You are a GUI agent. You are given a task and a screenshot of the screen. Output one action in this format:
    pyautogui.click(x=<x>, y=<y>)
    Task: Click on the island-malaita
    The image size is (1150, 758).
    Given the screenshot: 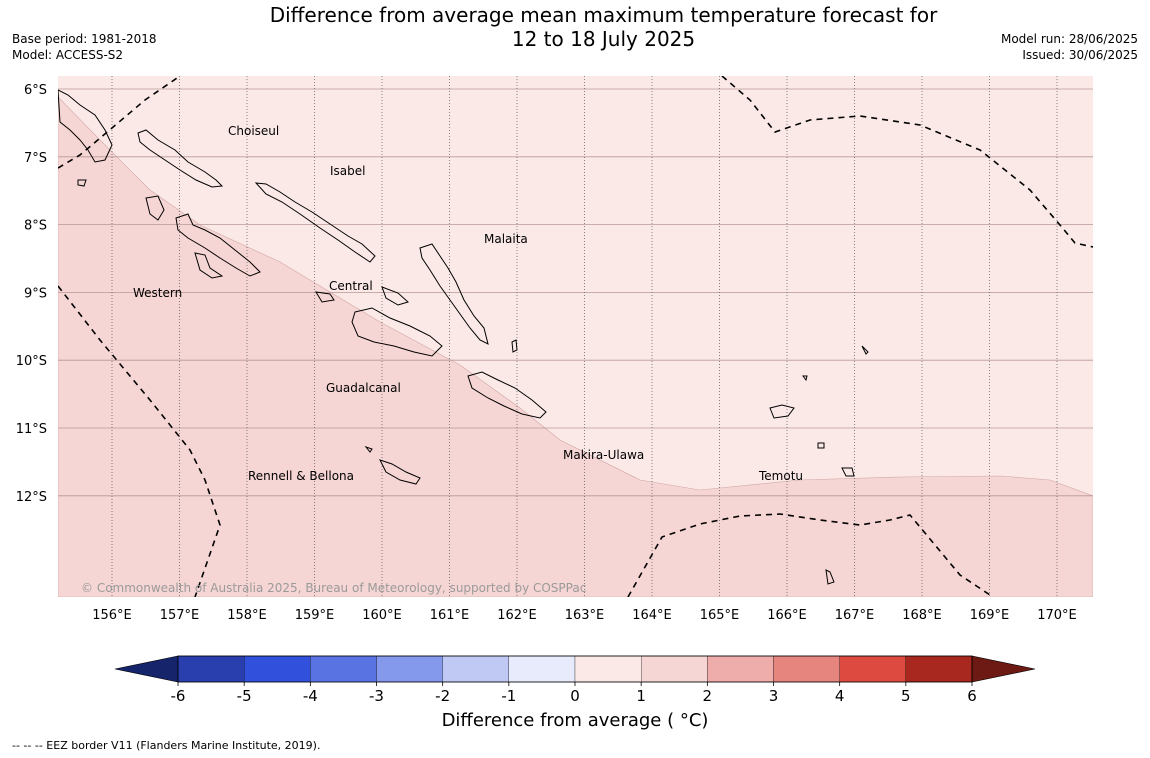 What is the action you would take?
    pyautogui.click(x=454, y=294)
    